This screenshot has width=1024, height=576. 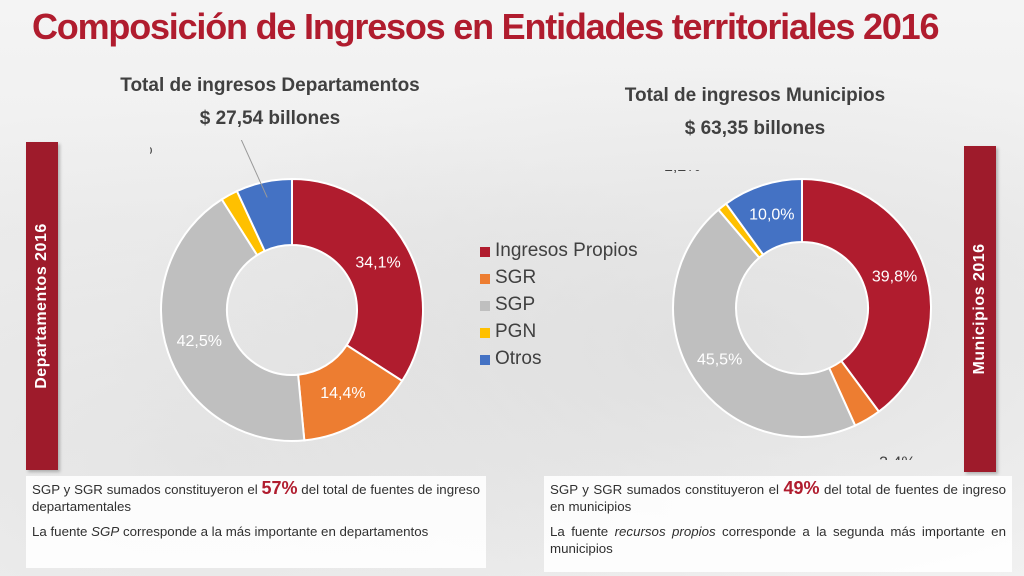 I want to click on legend-label: Otros, so click(x=518, y=358).